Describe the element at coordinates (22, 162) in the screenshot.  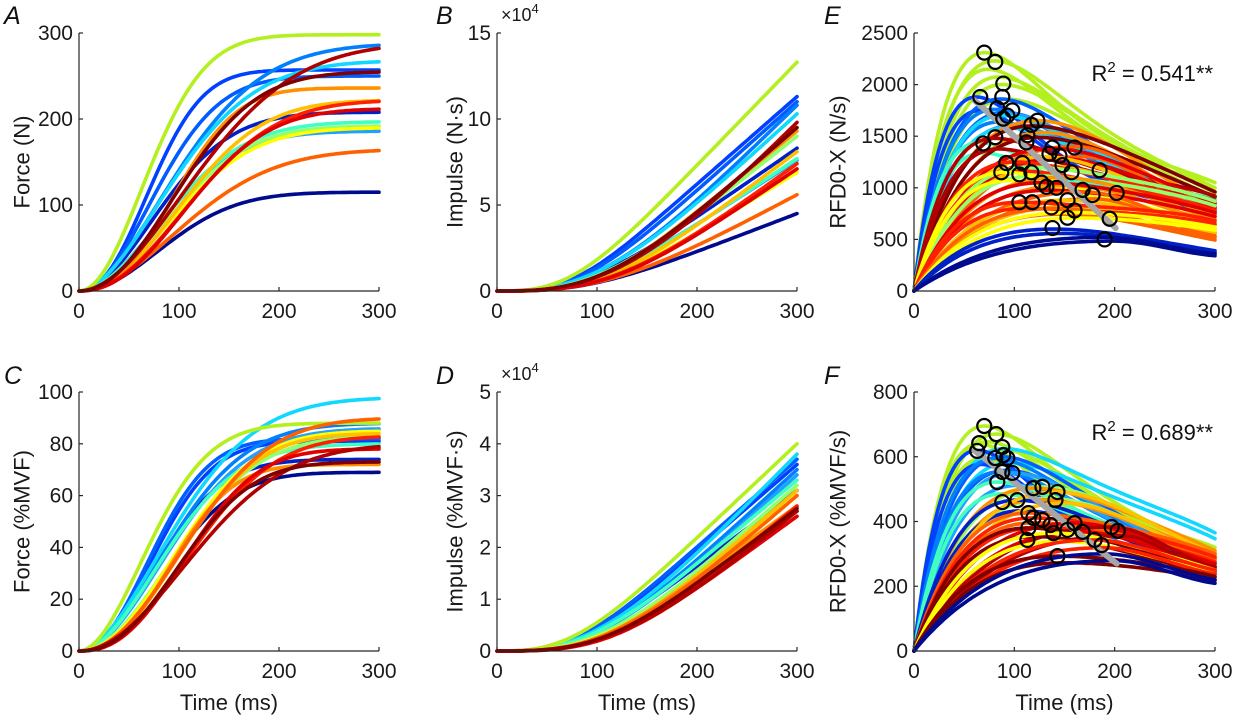
I see `y-axis-title: Force (N)` at that location.